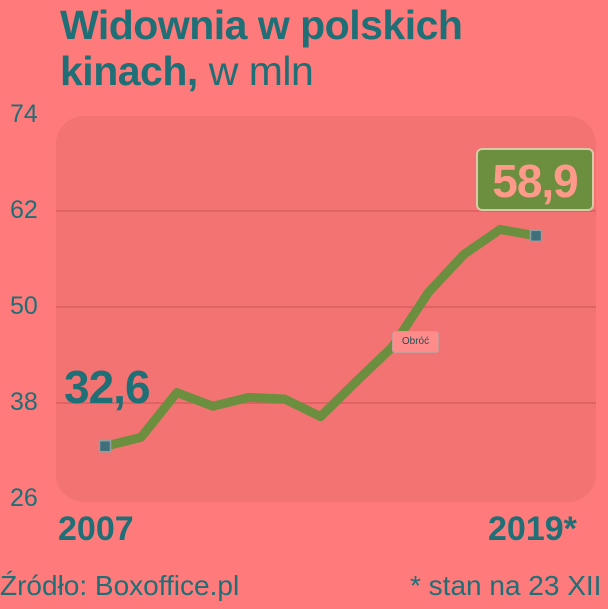 This screenshot has height=609, width=608. I want to click on end-value-label: 58,9, so click(535, 181).